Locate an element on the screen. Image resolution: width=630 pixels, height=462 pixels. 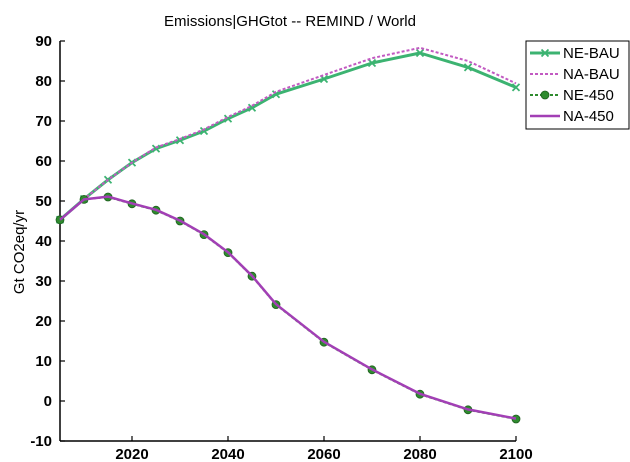
x-tick-label-3: 2080 is located at coordinates (419, 454).